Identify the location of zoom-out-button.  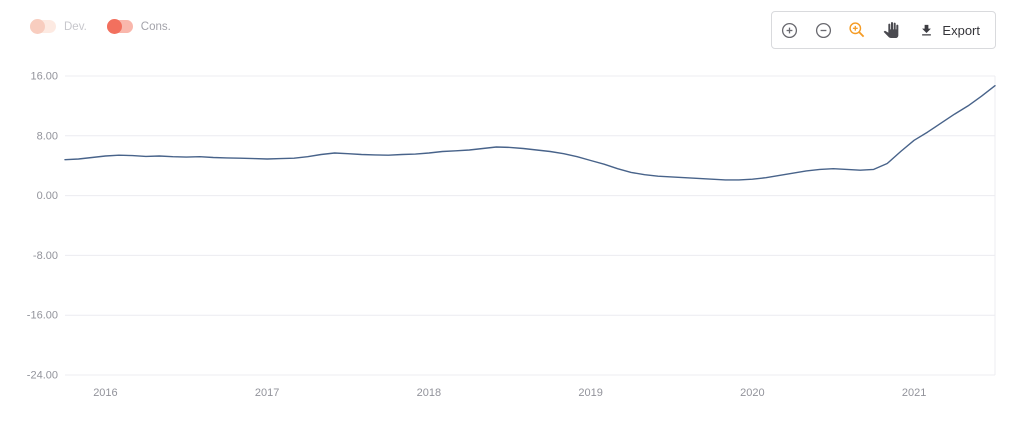
(823, 30).